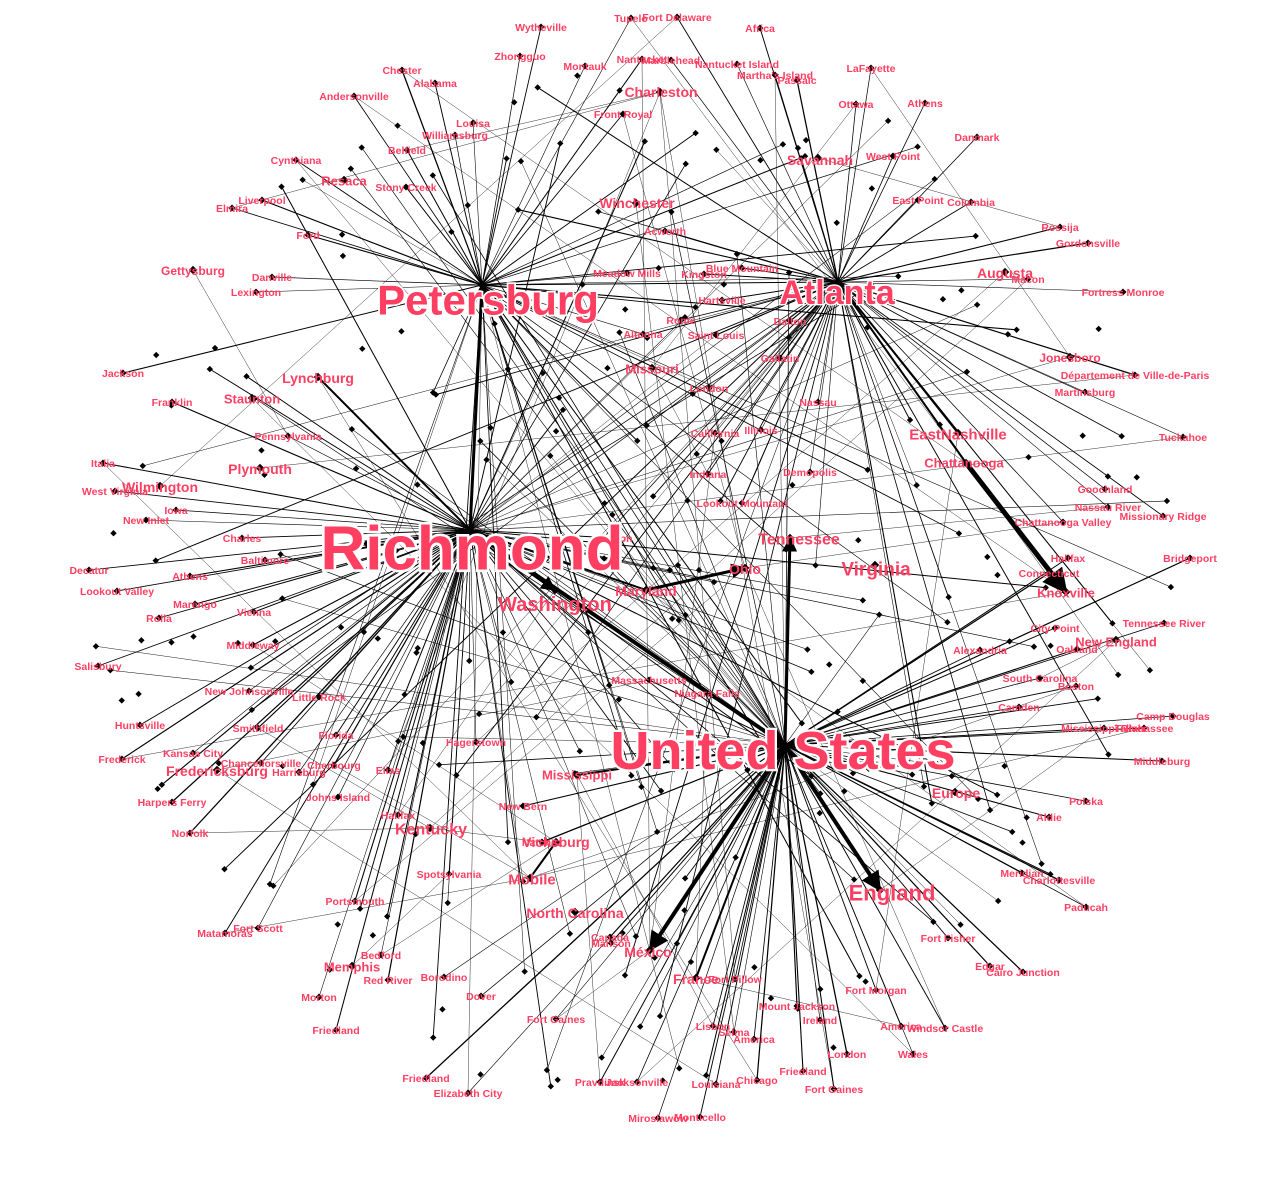  Describe the element at coordinates (745, 569) in the screenshot. I see `hub-label-ohio: Ohio` at that location.